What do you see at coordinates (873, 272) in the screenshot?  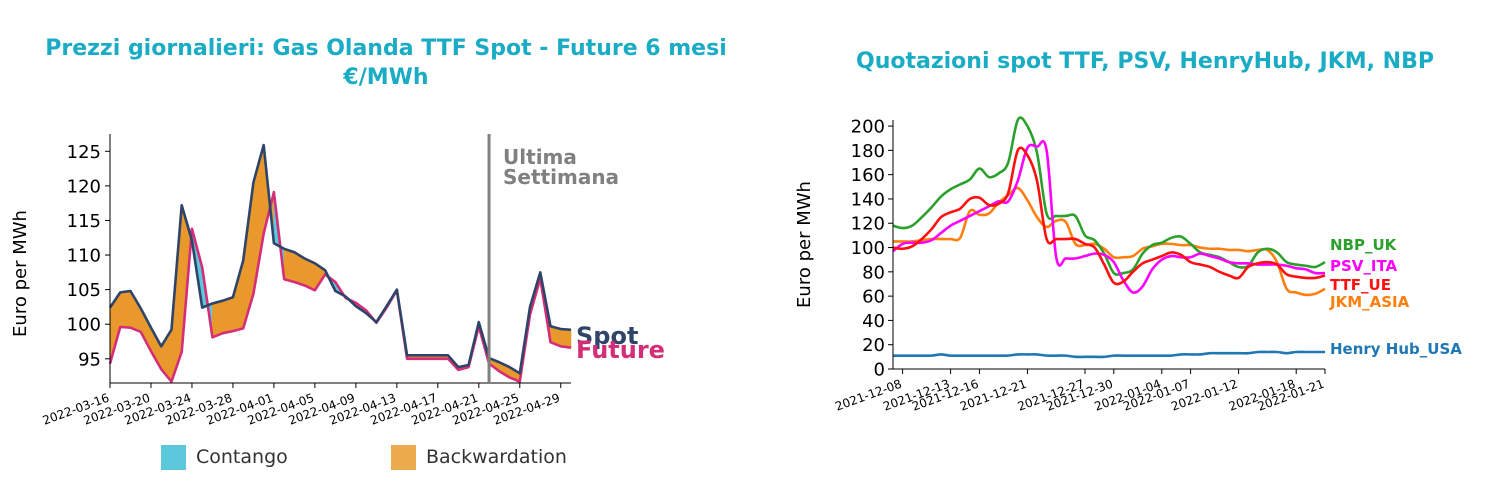 I see `y-tick-label: 80` at bounding box center [873, 272].